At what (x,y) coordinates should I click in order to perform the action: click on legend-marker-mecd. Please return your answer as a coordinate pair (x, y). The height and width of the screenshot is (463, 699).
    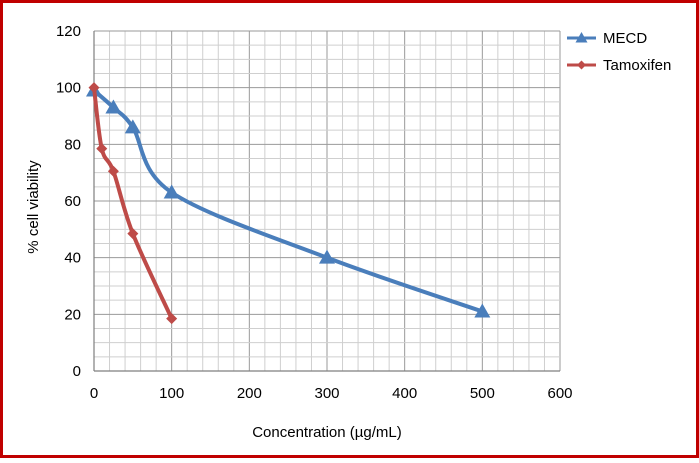
    Looking at the image, I should click on (581, 37).